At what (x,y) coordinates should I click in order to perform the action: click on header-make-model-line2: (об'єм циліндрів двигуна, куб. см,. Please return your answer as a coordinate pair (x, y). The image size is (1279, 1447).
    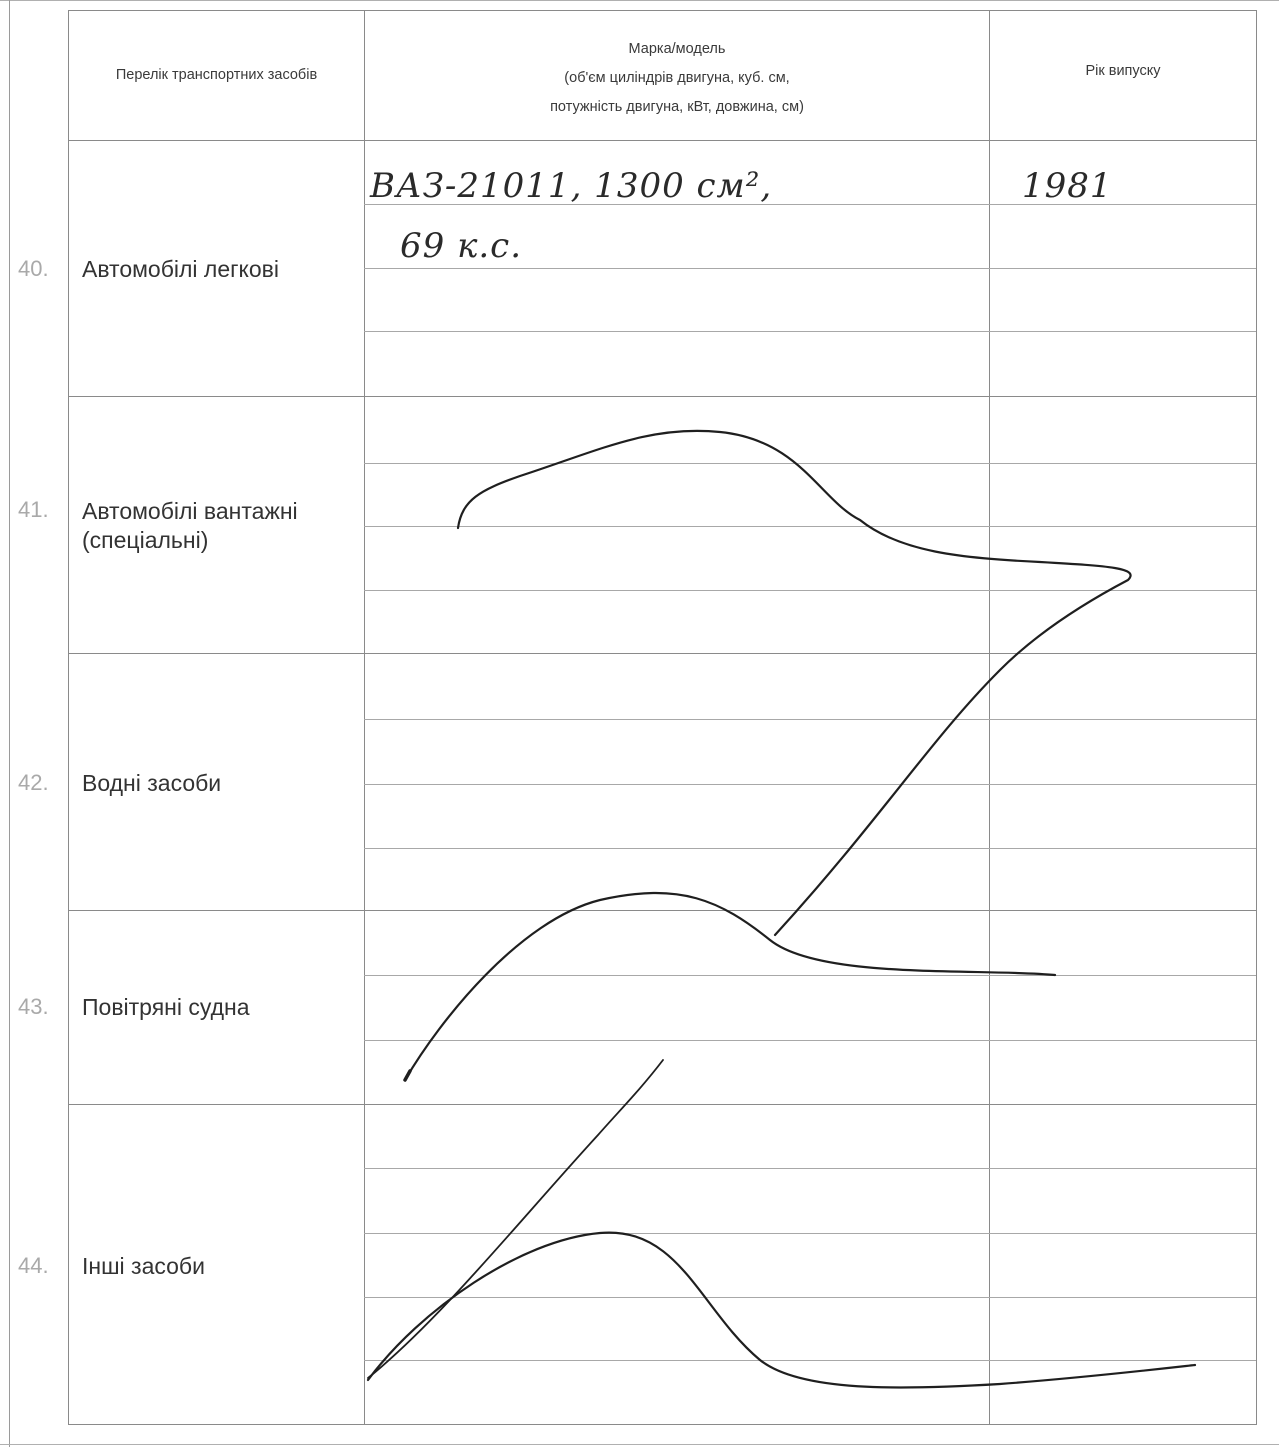
    Looking at the image, I should click on (677, 77).